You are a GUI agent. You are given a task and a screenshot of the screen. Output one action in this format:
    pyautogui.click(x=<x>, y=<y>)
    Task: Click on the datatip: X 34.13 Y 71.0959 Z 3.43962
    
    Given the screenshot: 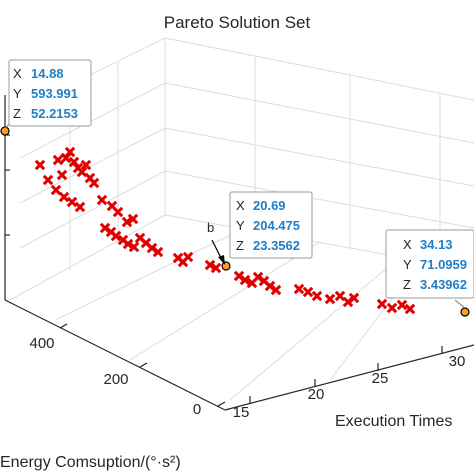 What is the action you would take?
    pyautogui.click(x=429, y=269)
    